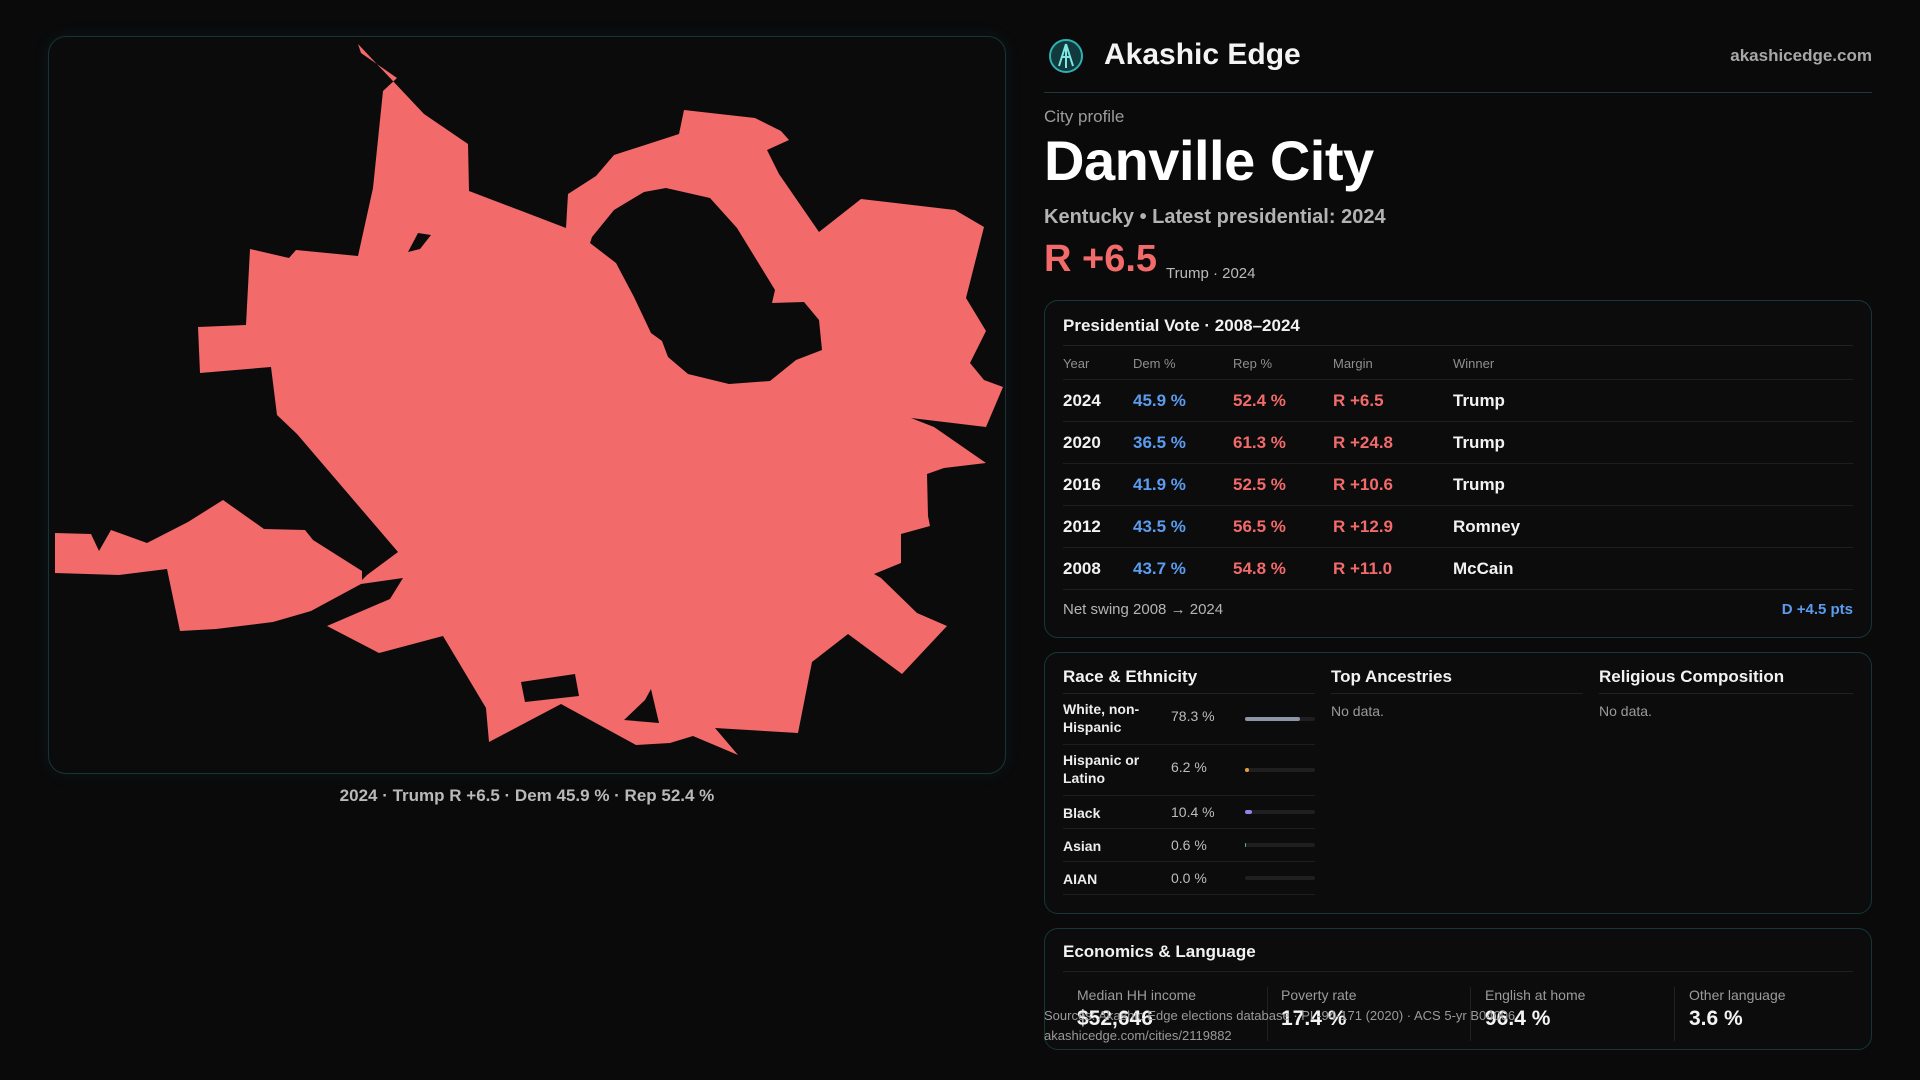 The image size is (1920, 1080). Describe the element at coordinates (1215, 217) in the screenshot. I see `profile-subtitle: Kentucky • Latest presidential: 2024` at that location.